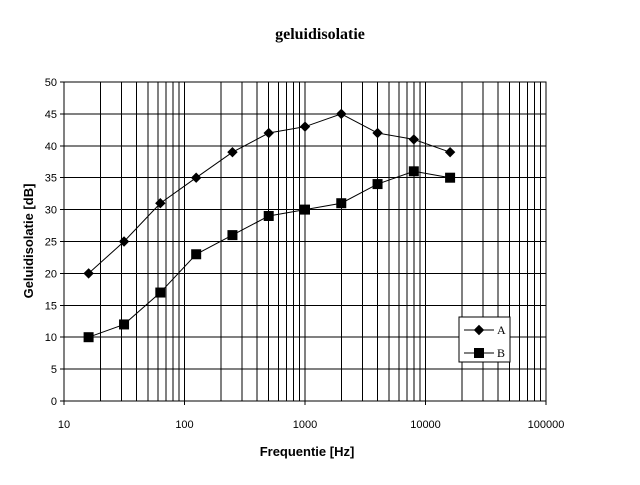  I want to click on legend-items: AB, so click(485, 341).